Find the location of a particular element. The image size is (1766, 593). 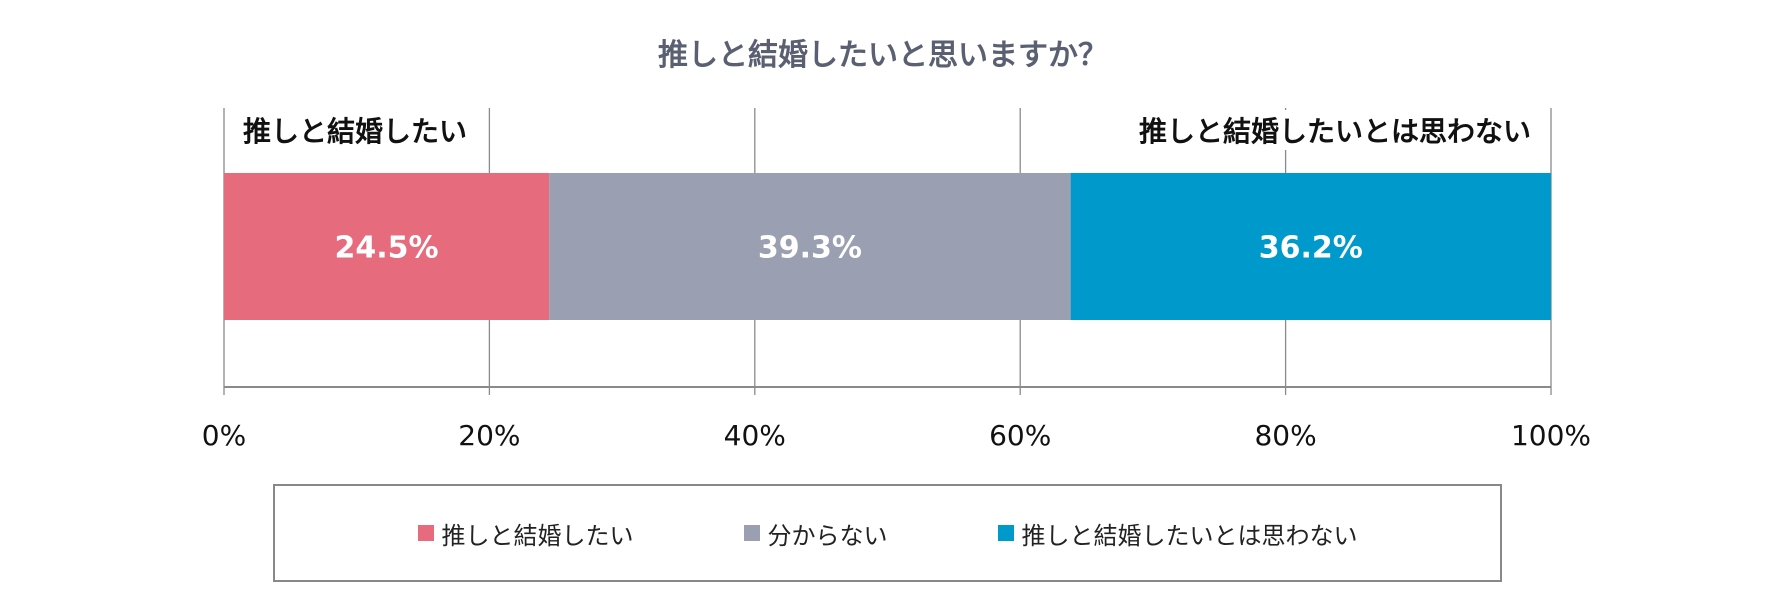

legend-item: 推しと結婚したいとは思わない is located at coordinates (1177, 533).